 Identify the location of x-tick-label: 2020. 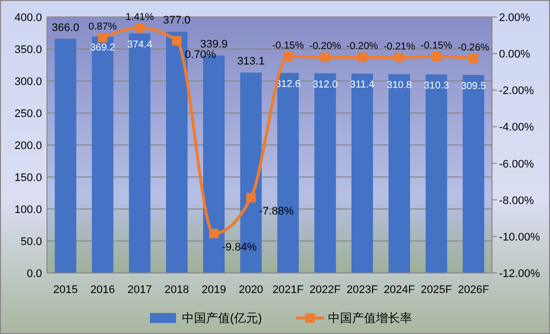
(251, 290).